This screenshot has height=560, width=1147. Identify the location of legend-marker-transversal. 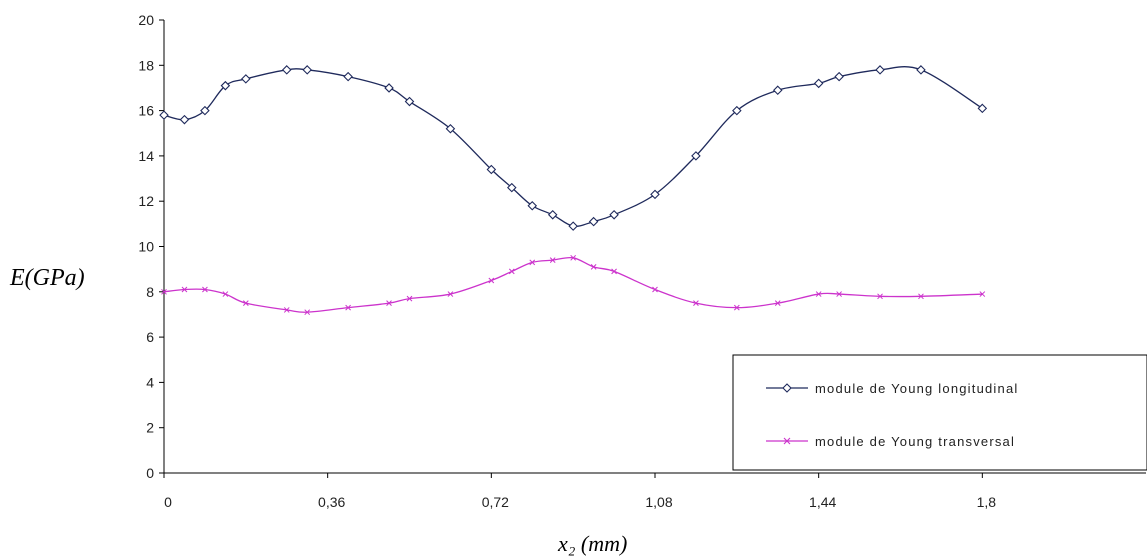
(787, 441).